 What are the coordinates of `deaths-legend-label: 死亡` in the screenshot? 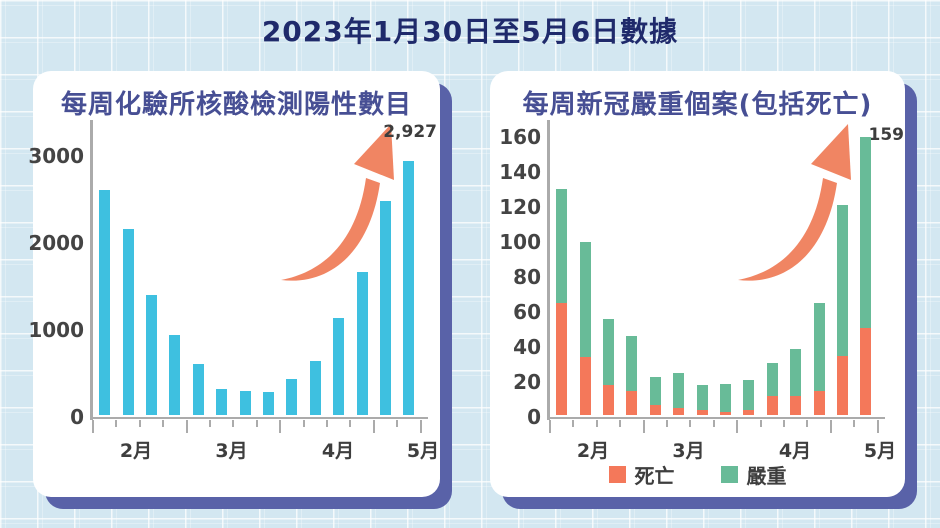 It's located at (654, 476).